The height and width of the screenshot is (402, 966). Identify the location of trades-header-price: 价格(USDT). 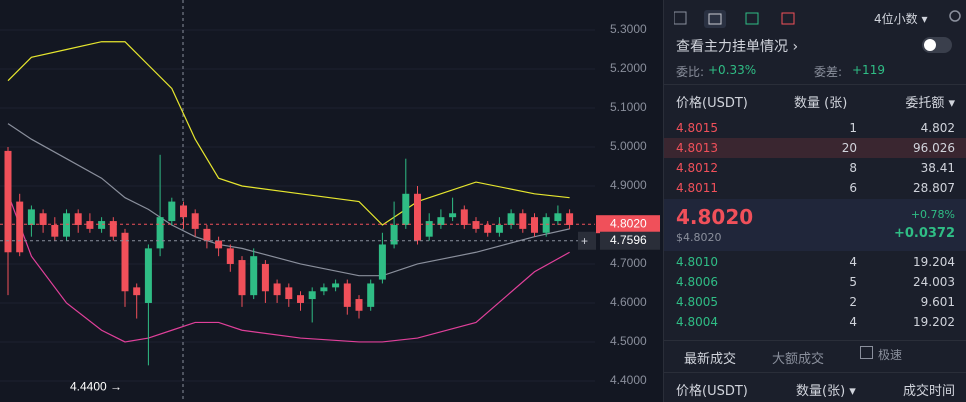
(712, 391).